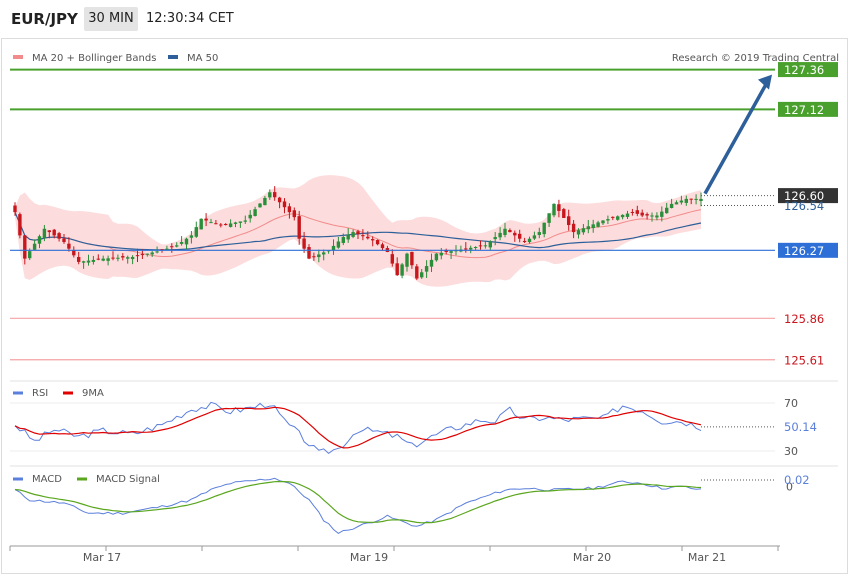  What do you see at coordinates (111, 19) in the screenshot?
I see `timeframe-button: 30 MIN` at bounding box center [111, 19].